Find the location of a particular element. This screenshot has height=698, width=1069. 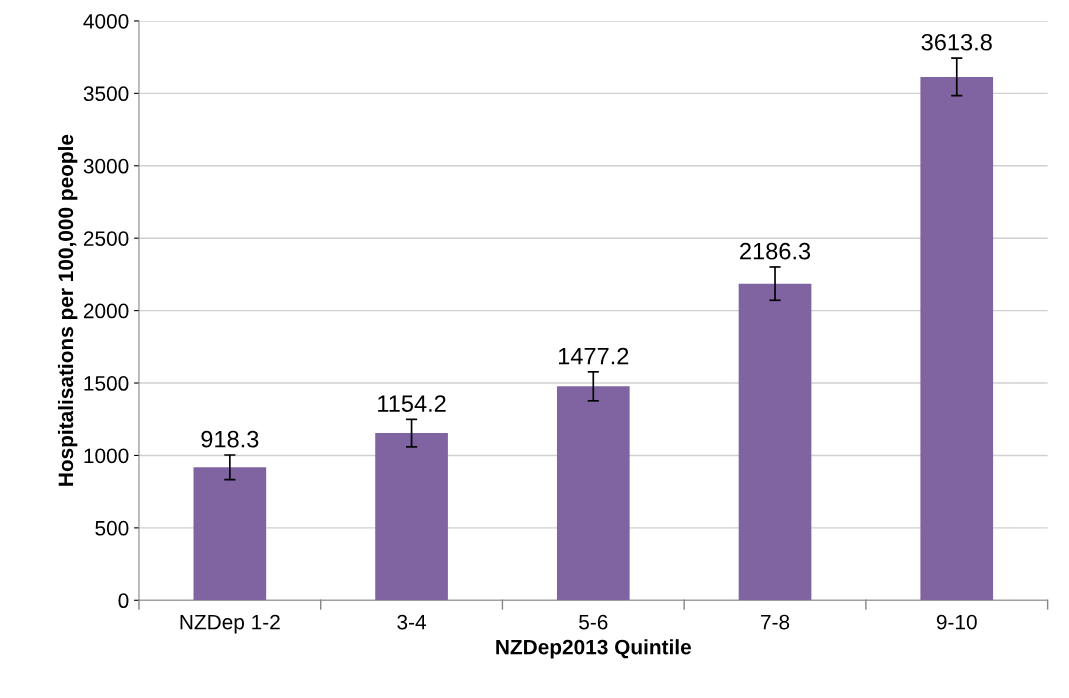

data-label: 1477.2 is located at coordinates (593, 356).